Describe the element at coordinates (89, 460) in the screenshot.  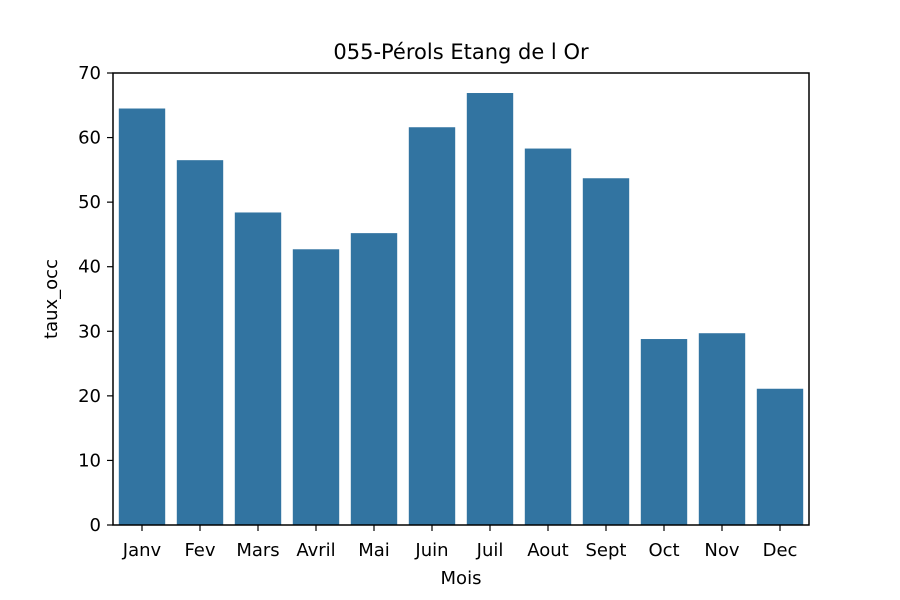
I see `y-tick-label: 10` at that location.